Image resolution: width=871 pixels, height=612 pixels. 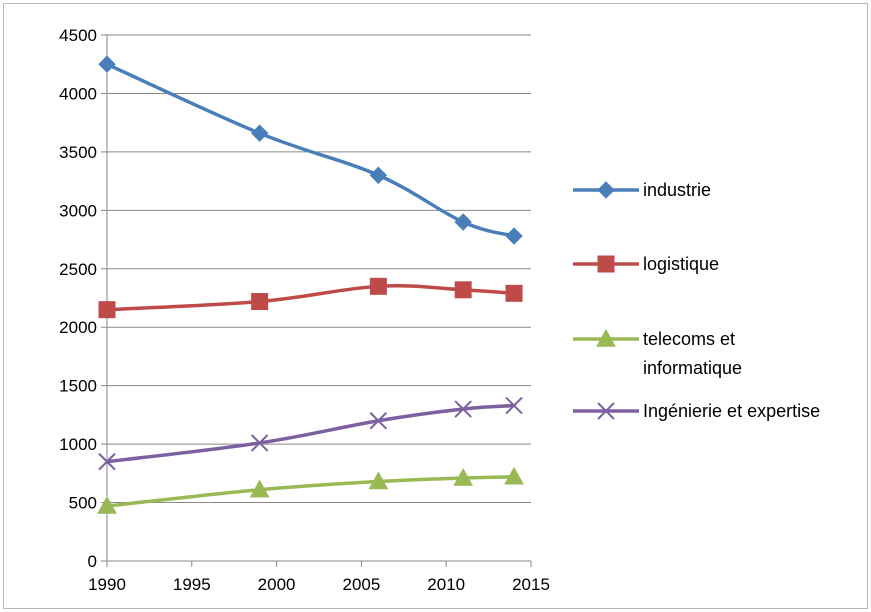 What do you see at coordinates (731, 411) in the screenshot?
I see `legend-label: Ingénierie et expertise` at bounding box center [731, 411].